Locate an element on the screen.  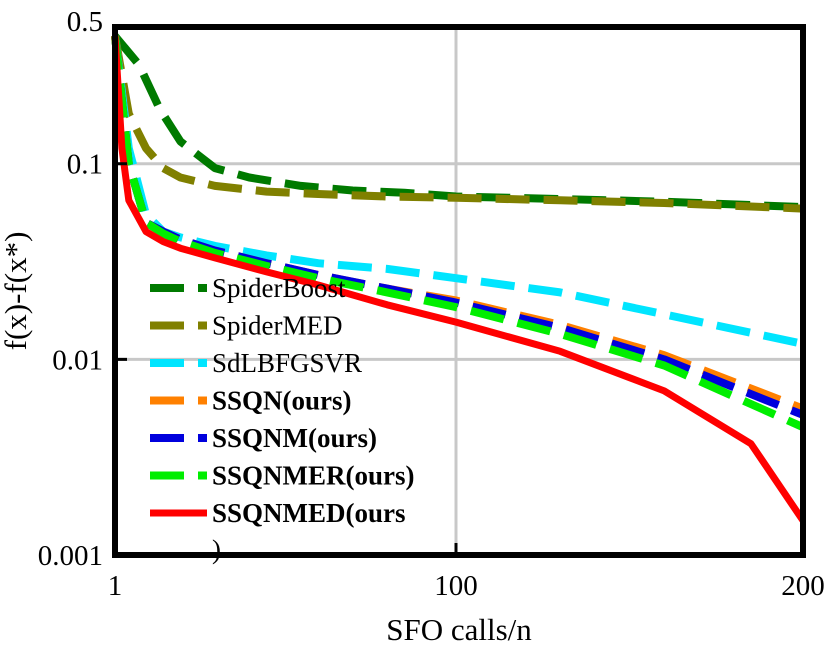
y-tick-label: 0.1 is located at coordinates (85, 165).